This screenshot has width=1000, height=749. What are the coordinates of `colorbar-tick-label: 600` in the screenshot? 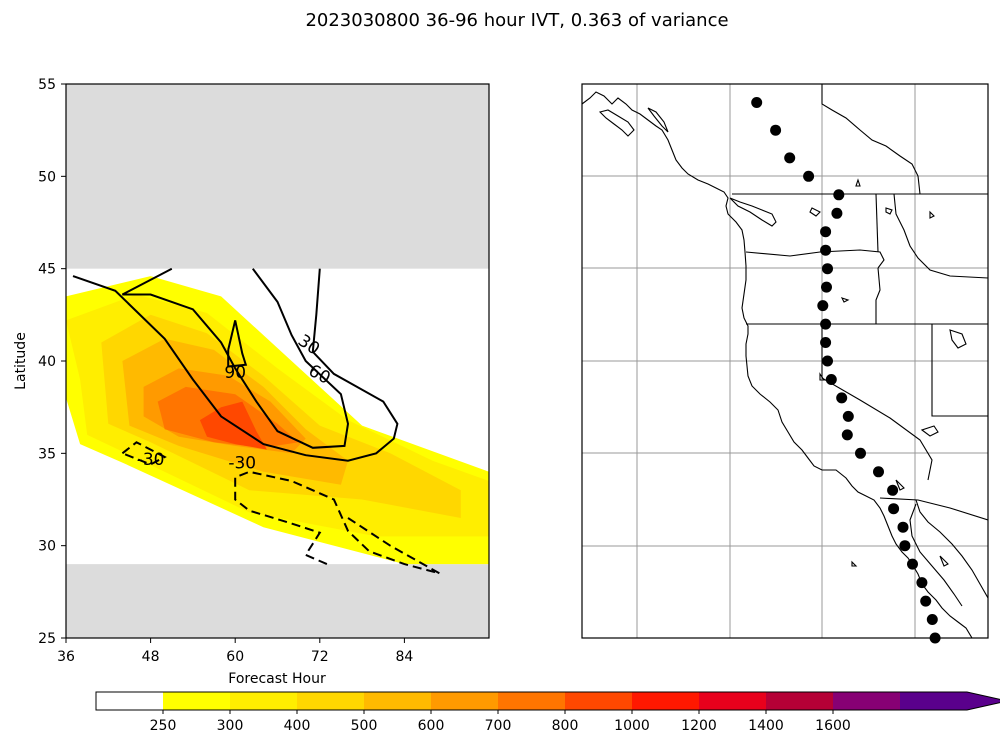 It's located at (431, 726).